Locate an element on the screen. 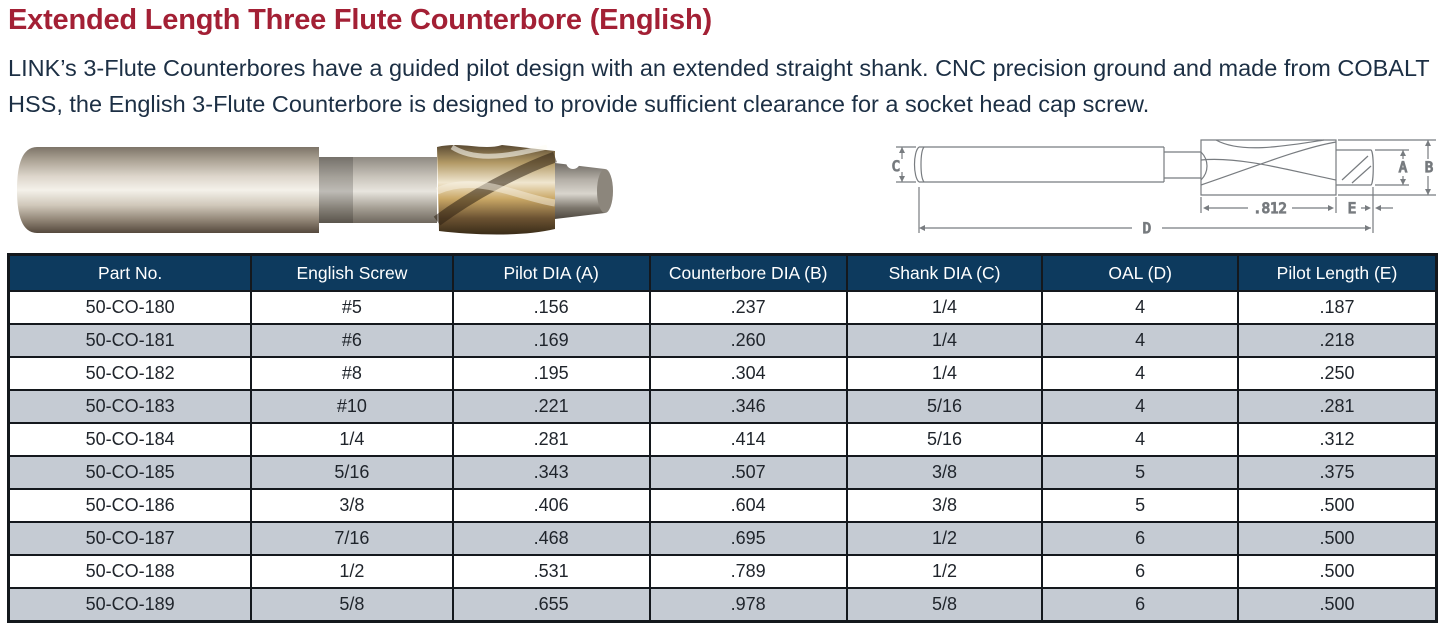 The image size is (1445, 644). table-cell: .414 is located at coordinates (748, 440).